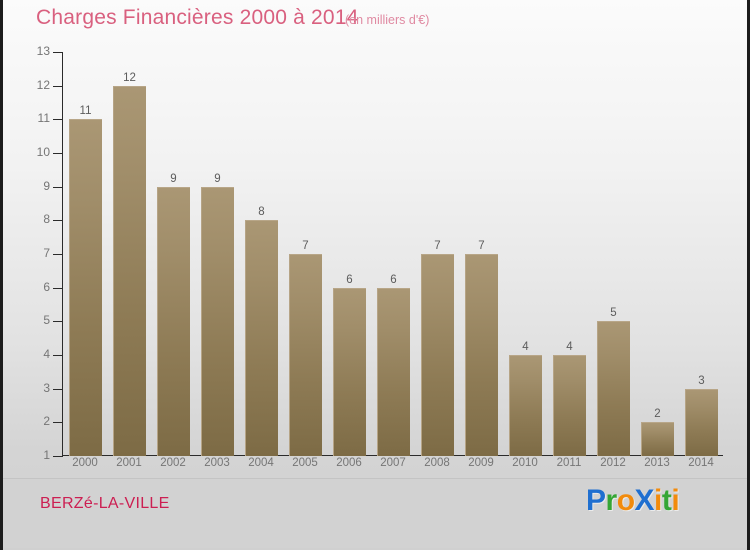 Image resolution: width=750 pixels, height=550 pixels. Describe the element at coordinates (53, 320) in the screenshot. I see `y-tick-mark: 5` at that location.